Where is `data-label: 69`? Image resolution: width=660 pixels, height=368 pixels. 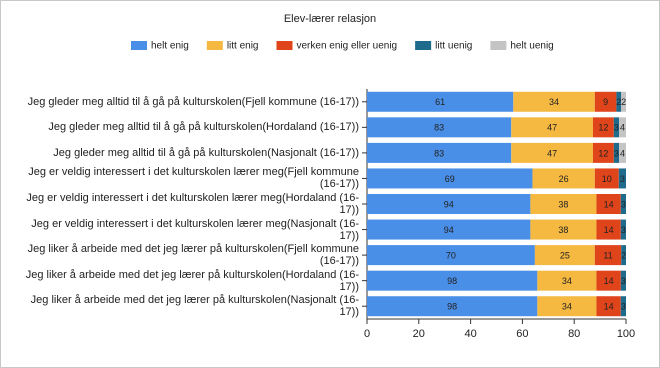 data-label: 69 is located at coordinates (450, 179).